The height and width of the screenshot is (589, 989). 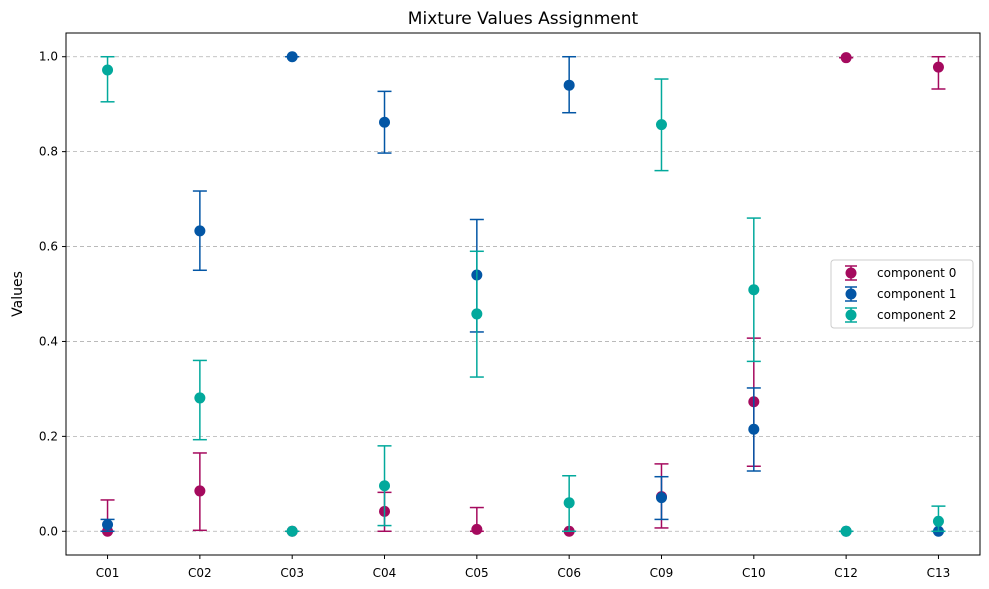 What do you see at coordinates (523, 19) in the screenshot?
I see `chart-title: Mixture Values Assignment` at bounding box center [523, 19].